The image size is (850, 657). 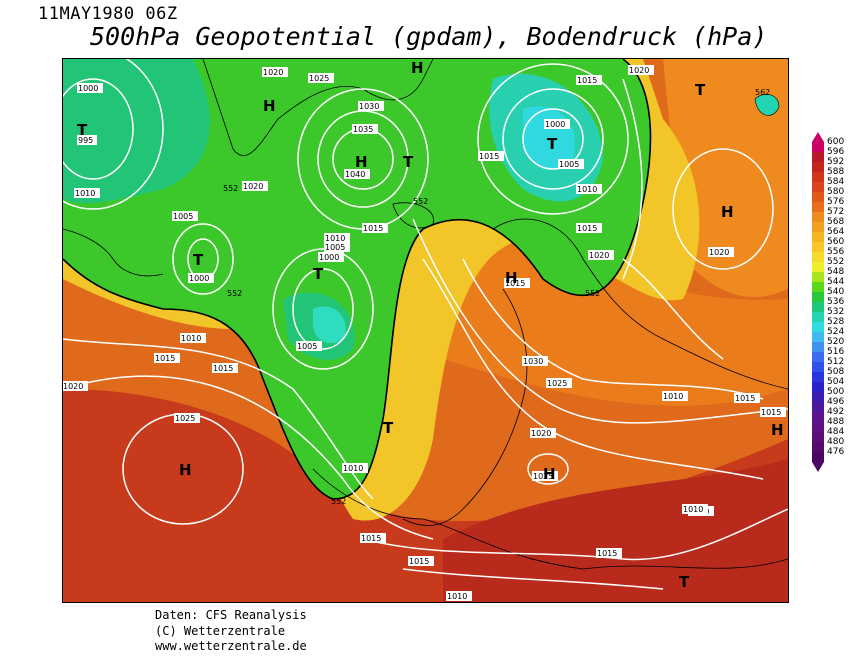 What do you see at coordinates (85, 140) in the screenshot?
I see `contour-label: 995` at bounding box center [85, 140].